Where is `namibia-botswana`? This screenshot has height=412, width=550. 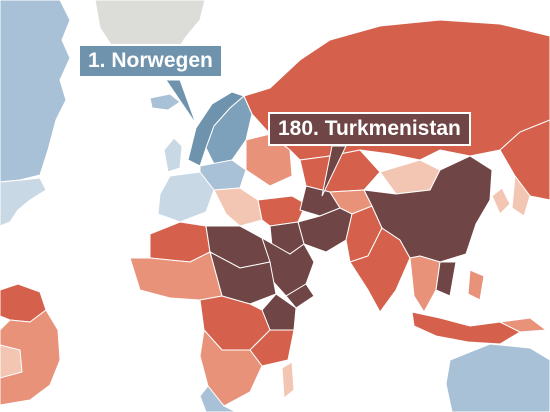 namibia-botswana is located at coordinates (218, 398).